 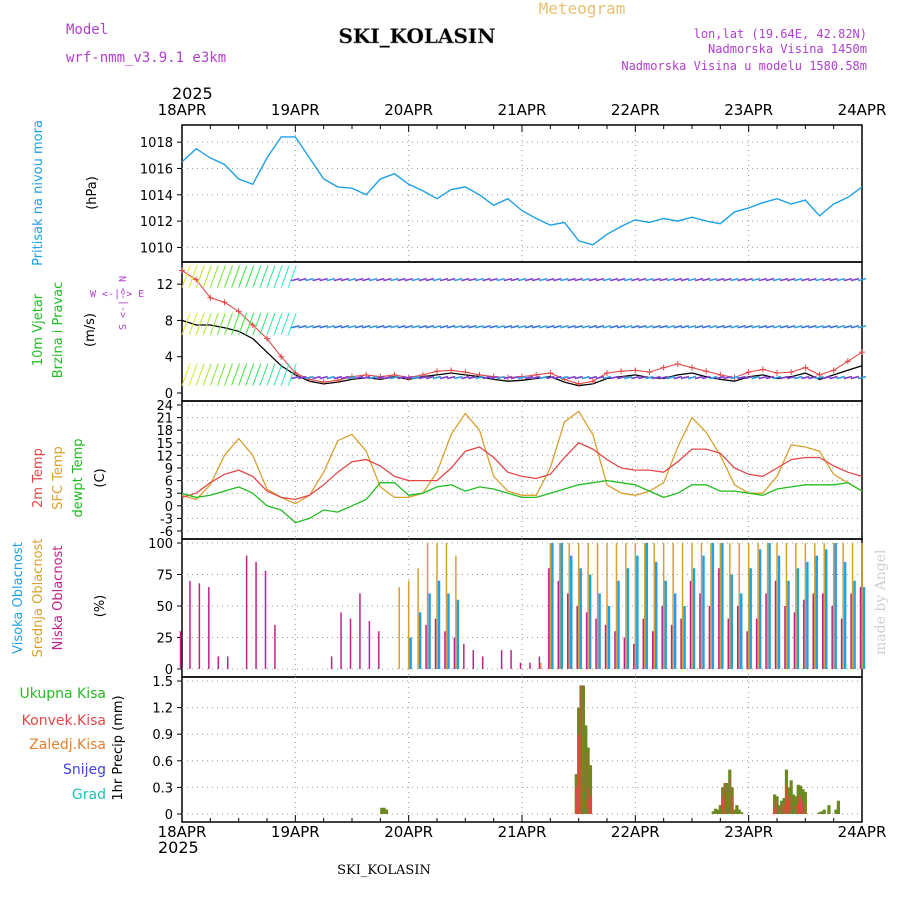 I want to click on precip-legend-item: Konvek.Kisa, so click(x=64, y=721).